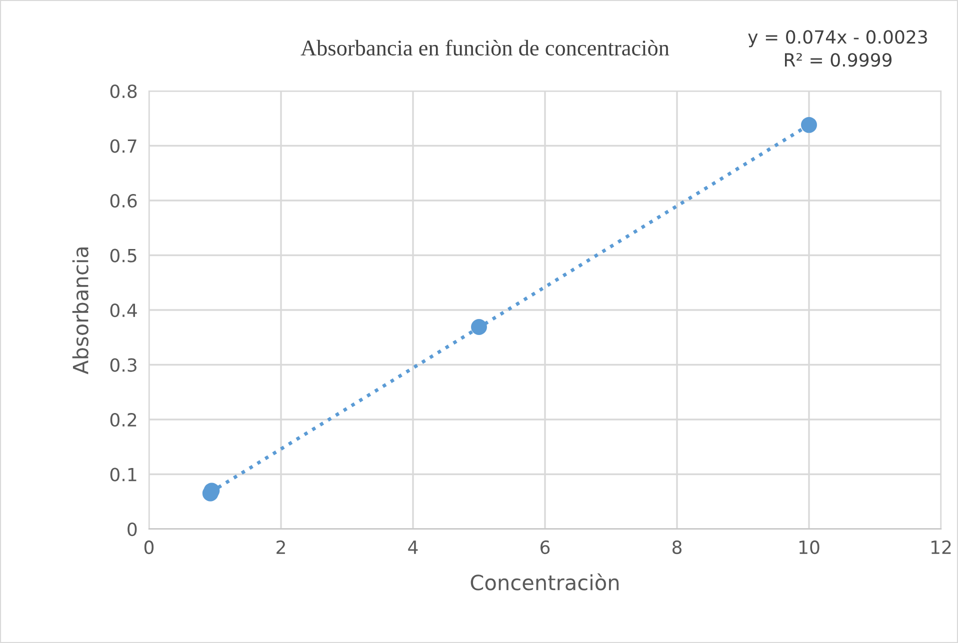 The width and height of the screenshot is (958, 643). Describe the element at coordinates (485, 48) in the screenshot. I see `chart-title: Absorbancia en funciòn de concentraciòn` at that location.